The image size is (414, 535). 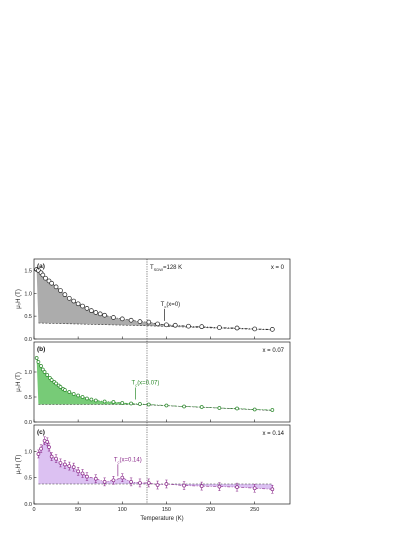 I want to click on tc-label-rest: (x=0), so click(x=173, y=305).